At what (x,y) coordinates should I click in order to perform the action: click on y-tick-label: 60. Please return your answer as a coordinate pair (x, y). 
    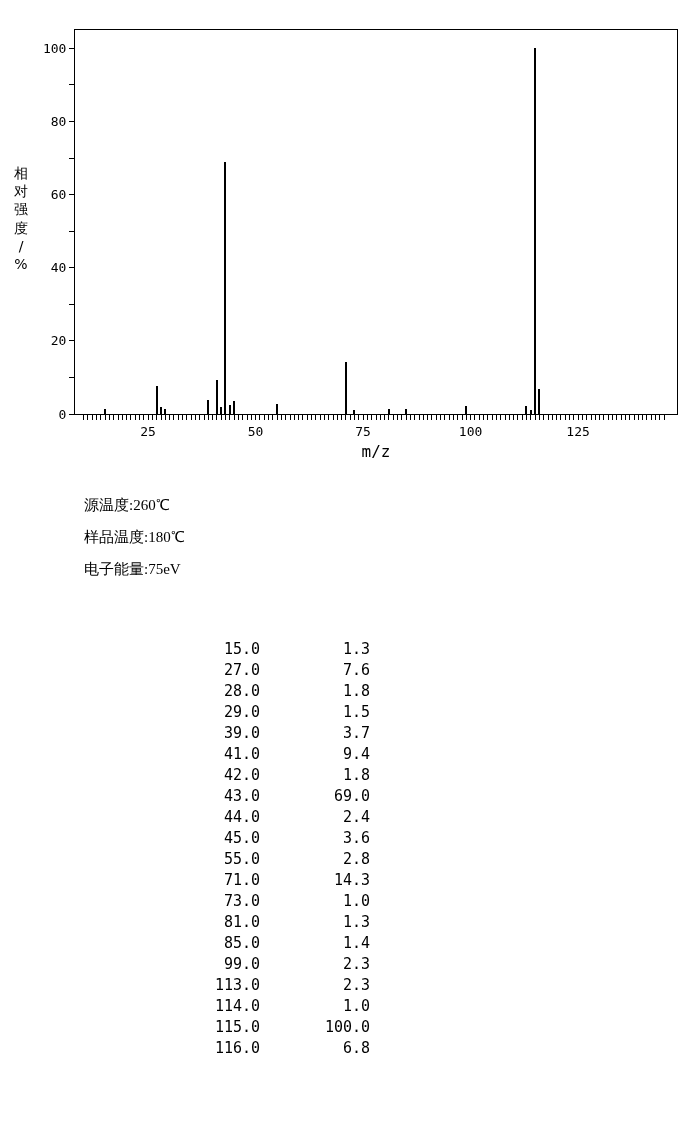
    Looking at the image, I should click on (58, 195).